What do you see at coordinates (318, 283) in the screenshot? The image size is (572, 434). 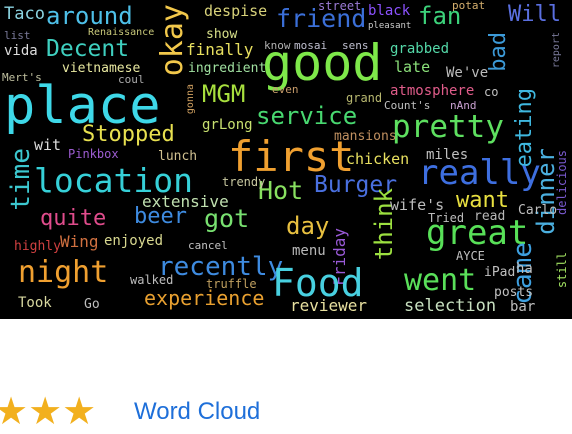 I see `cloud-word: Food` at bounding box center [318, 283].